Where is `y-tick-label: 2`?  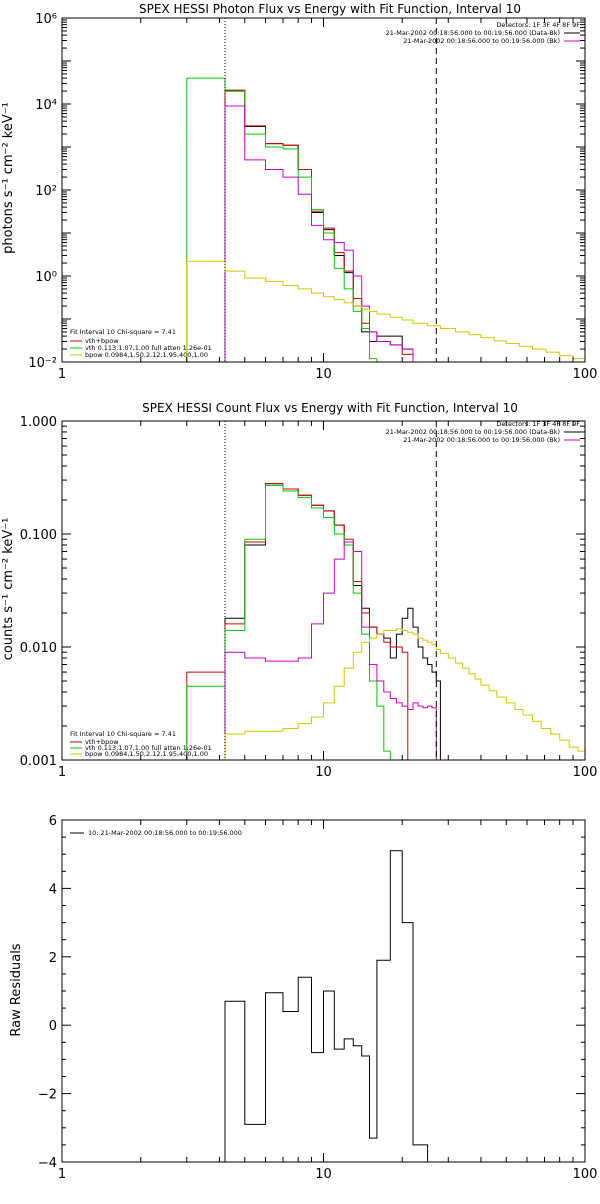
y-tick-label: 2 is located at coordinates (53, 958).